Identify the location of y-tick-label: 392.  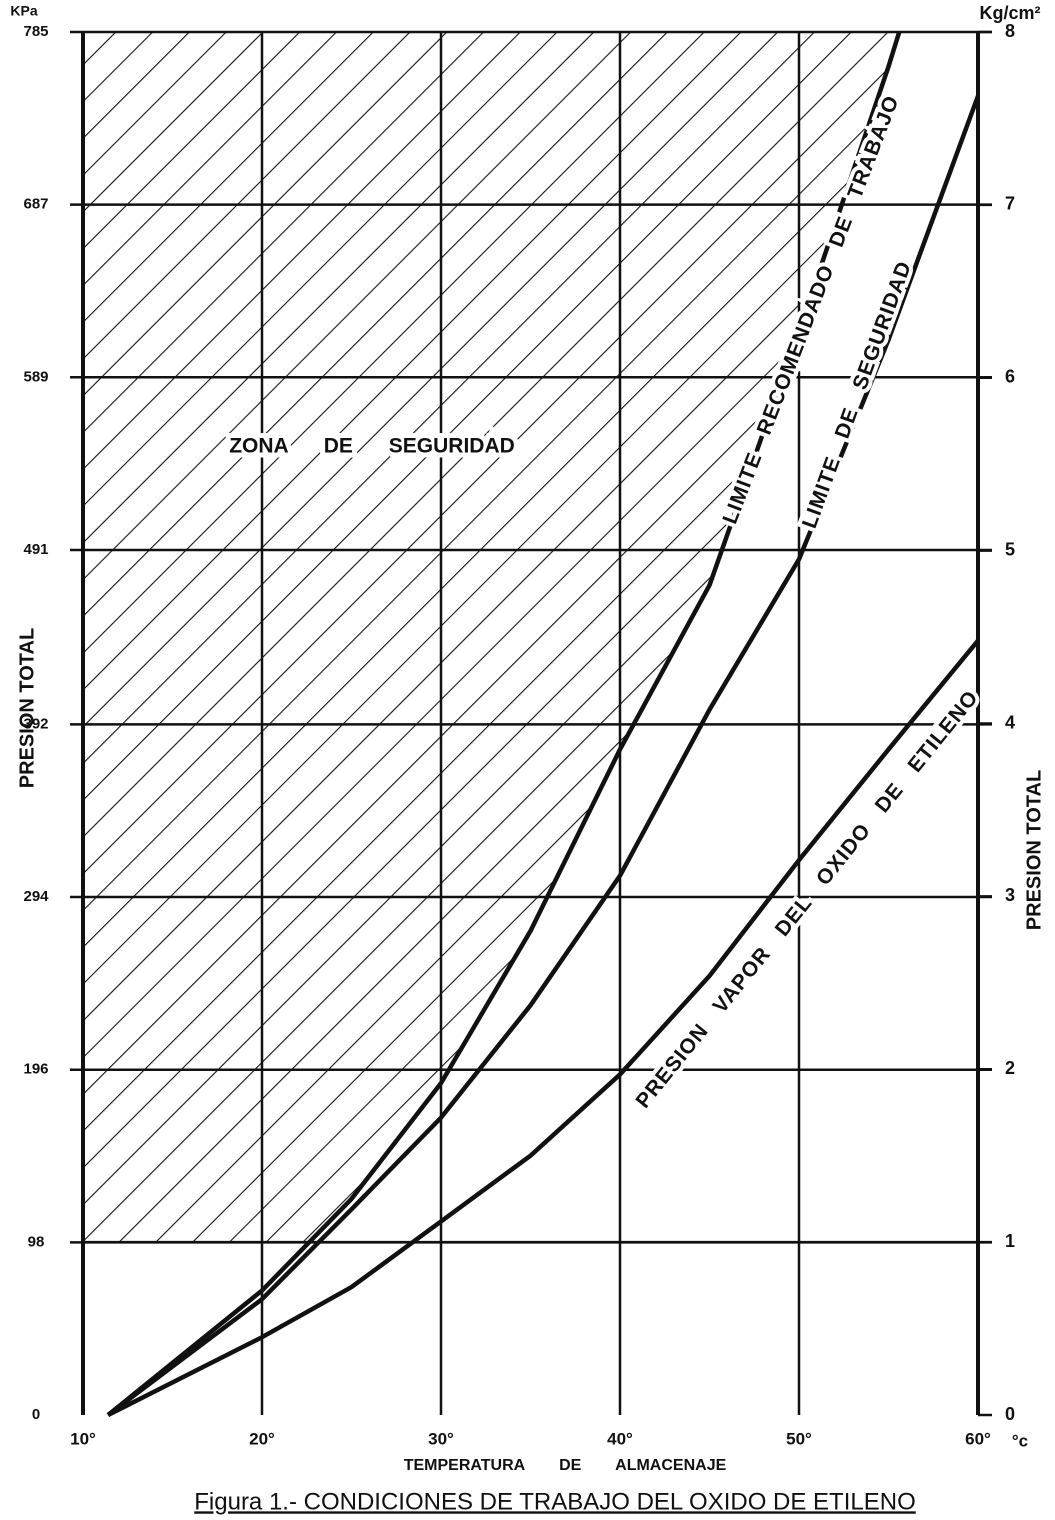
(35, 723).